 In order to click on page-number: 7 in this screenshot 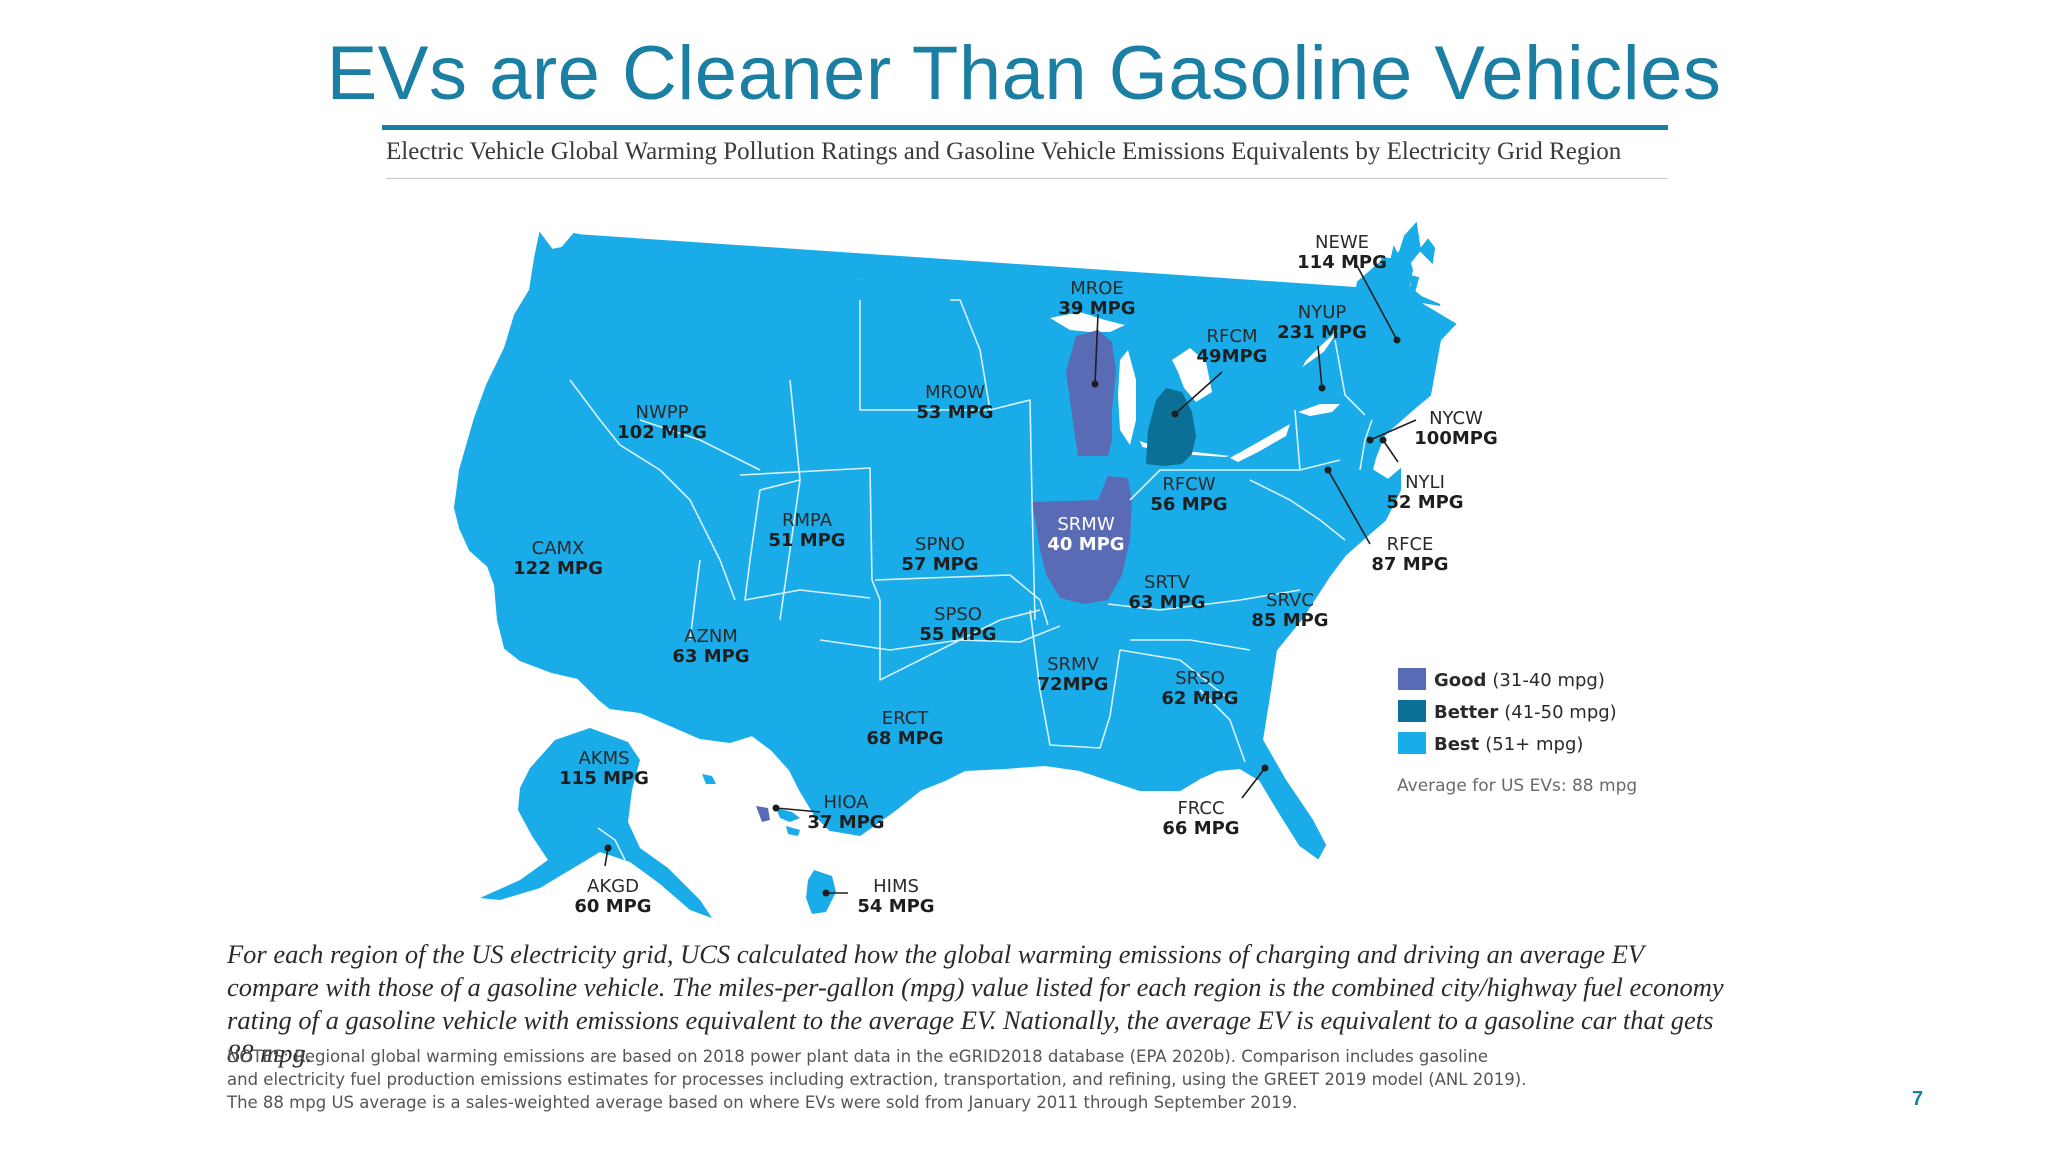, I will do `click(1918, 1099)`.